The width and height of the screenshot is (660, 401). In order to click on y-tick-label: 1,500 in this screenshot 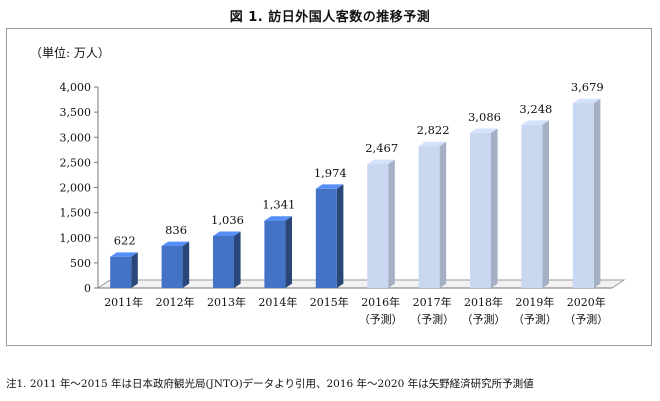, I will do `click(76, 213)`.